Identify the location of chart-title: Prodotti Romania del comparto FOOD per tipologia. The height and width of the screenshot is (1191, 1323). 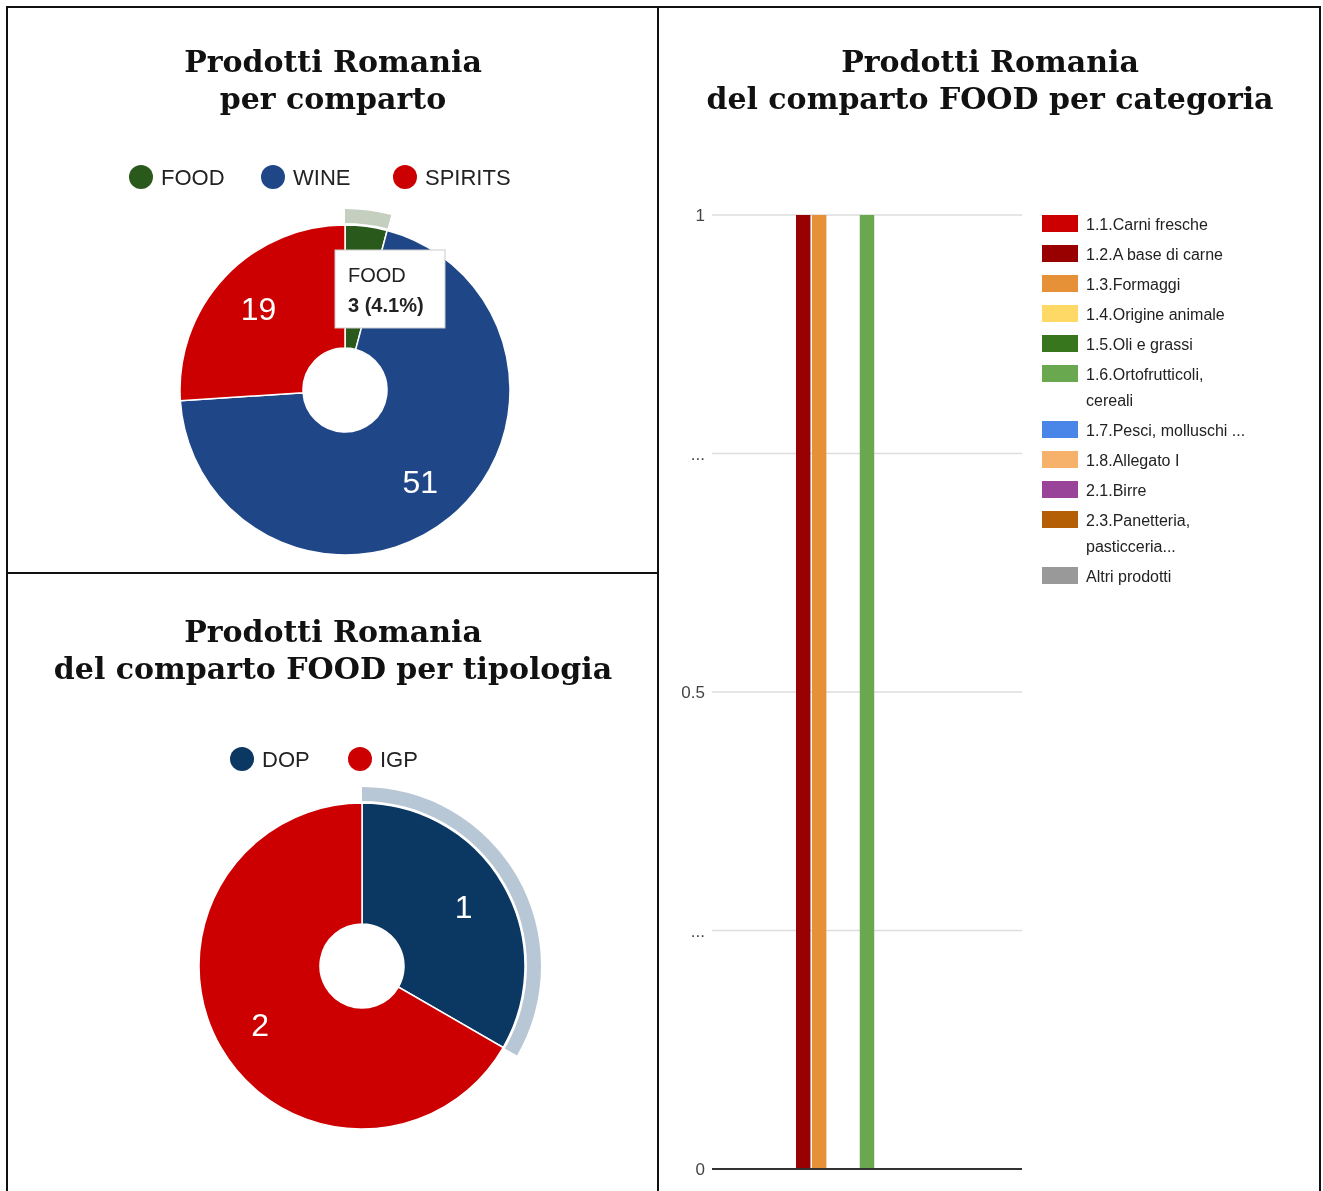
(333, 650).